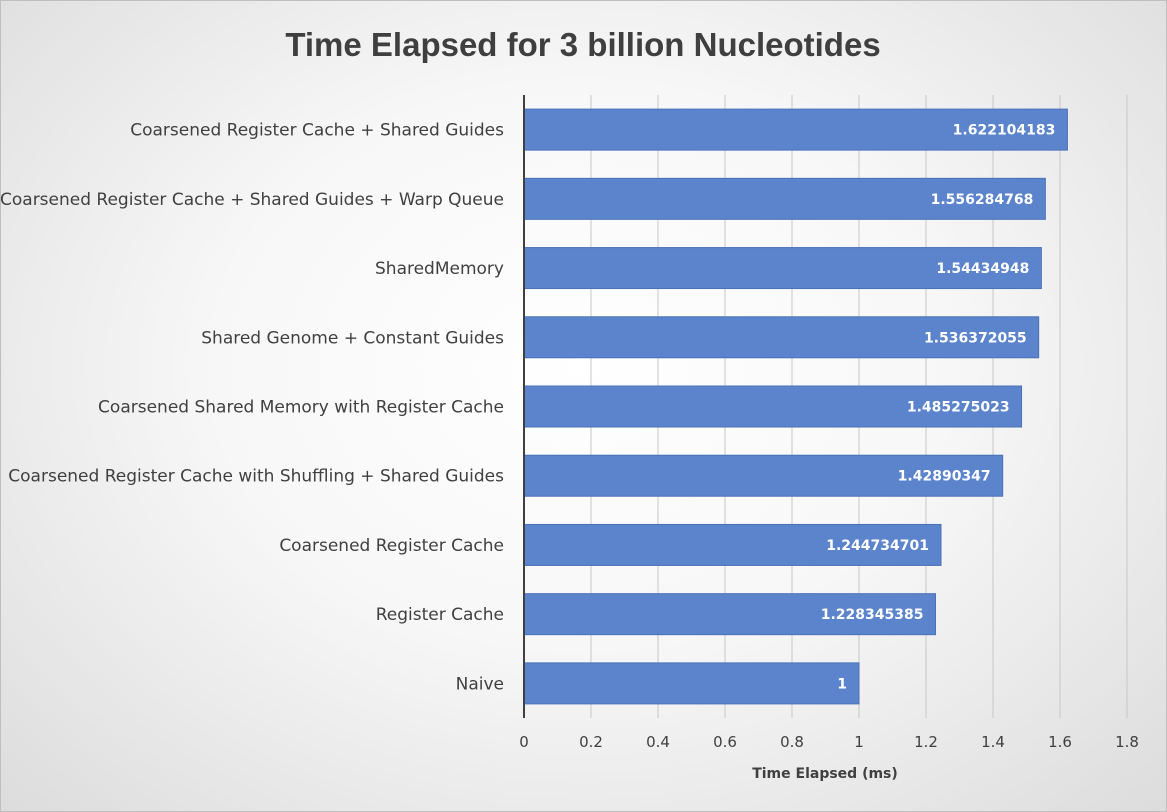 The height and width of the screenshot is (812, 1167). I want to click on data-label: 1.485275023, so click(958, 408).